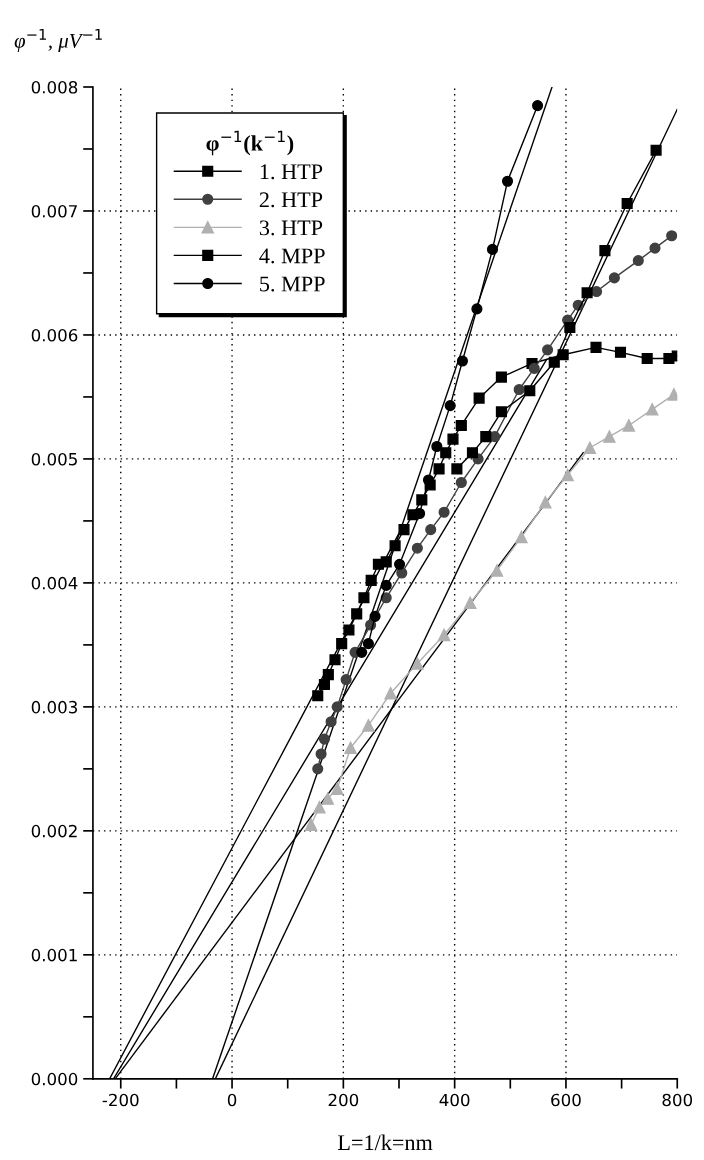  Describe the element at coordinates (250, 143) in the screenshot. I see `legend-title: φ$^{−1}$(k$^{−1}$)` at that location.